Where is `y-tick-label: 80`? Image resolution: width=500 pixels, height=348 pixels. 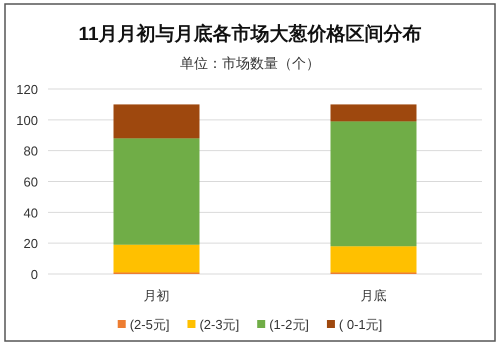
y-tick-label: 80 is located at coordinates (31, 151).